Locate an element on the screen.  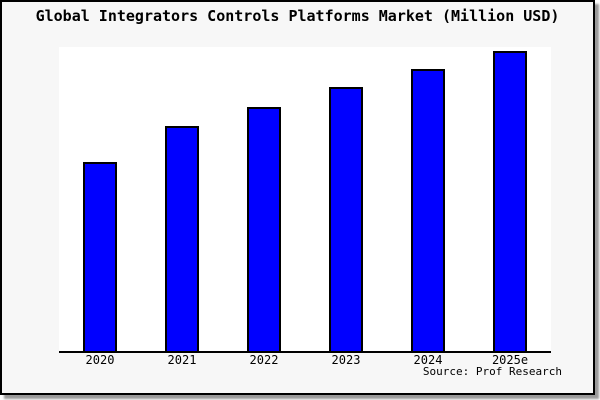
x-tick-label: 2020 is located at coordinates (100, 360).